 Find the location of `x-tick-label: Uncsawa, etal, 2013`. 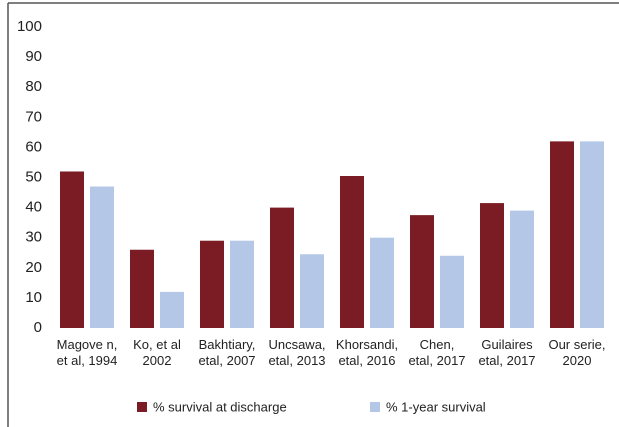

x-tick-label: Uncsawa, etal, 2013 is located at coordinates (297, 352).